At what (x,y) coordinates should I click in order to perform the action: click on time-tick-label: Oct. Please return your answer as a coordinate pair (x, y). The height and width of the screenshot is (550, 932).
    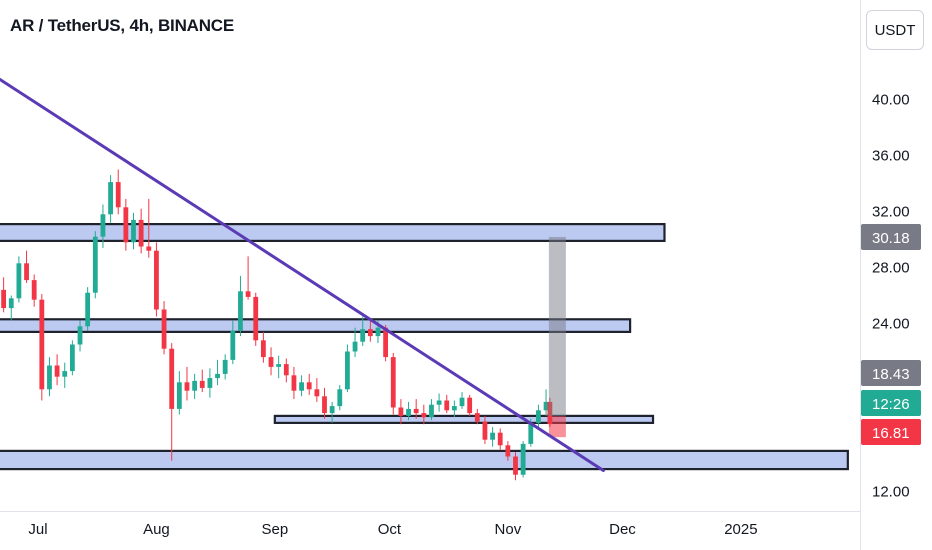
    Looking at the image, I should click on (390, 529).